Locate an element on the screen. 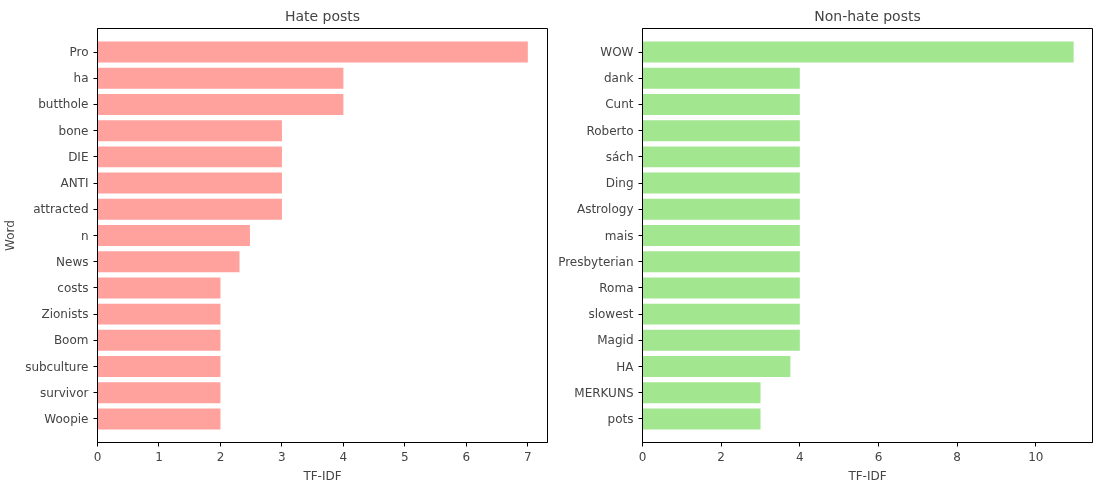 The height and width of the screenshot is (488, 1105). y-tick-label: slowest is located at coordinates (611, 314).